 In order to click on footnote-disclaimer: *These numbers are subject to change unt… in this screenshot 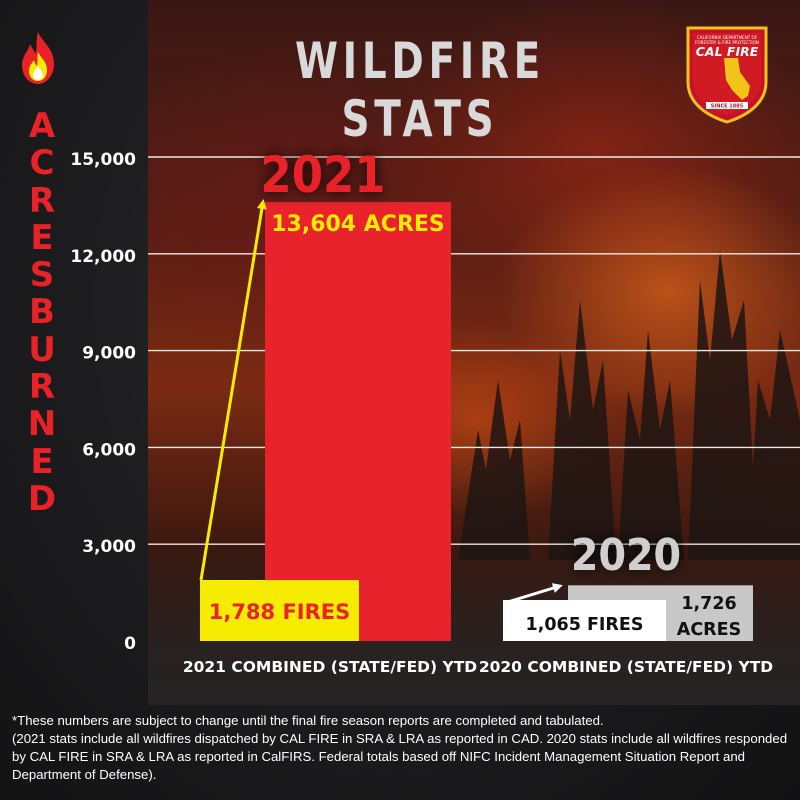, I will do `click(308, 720)`.